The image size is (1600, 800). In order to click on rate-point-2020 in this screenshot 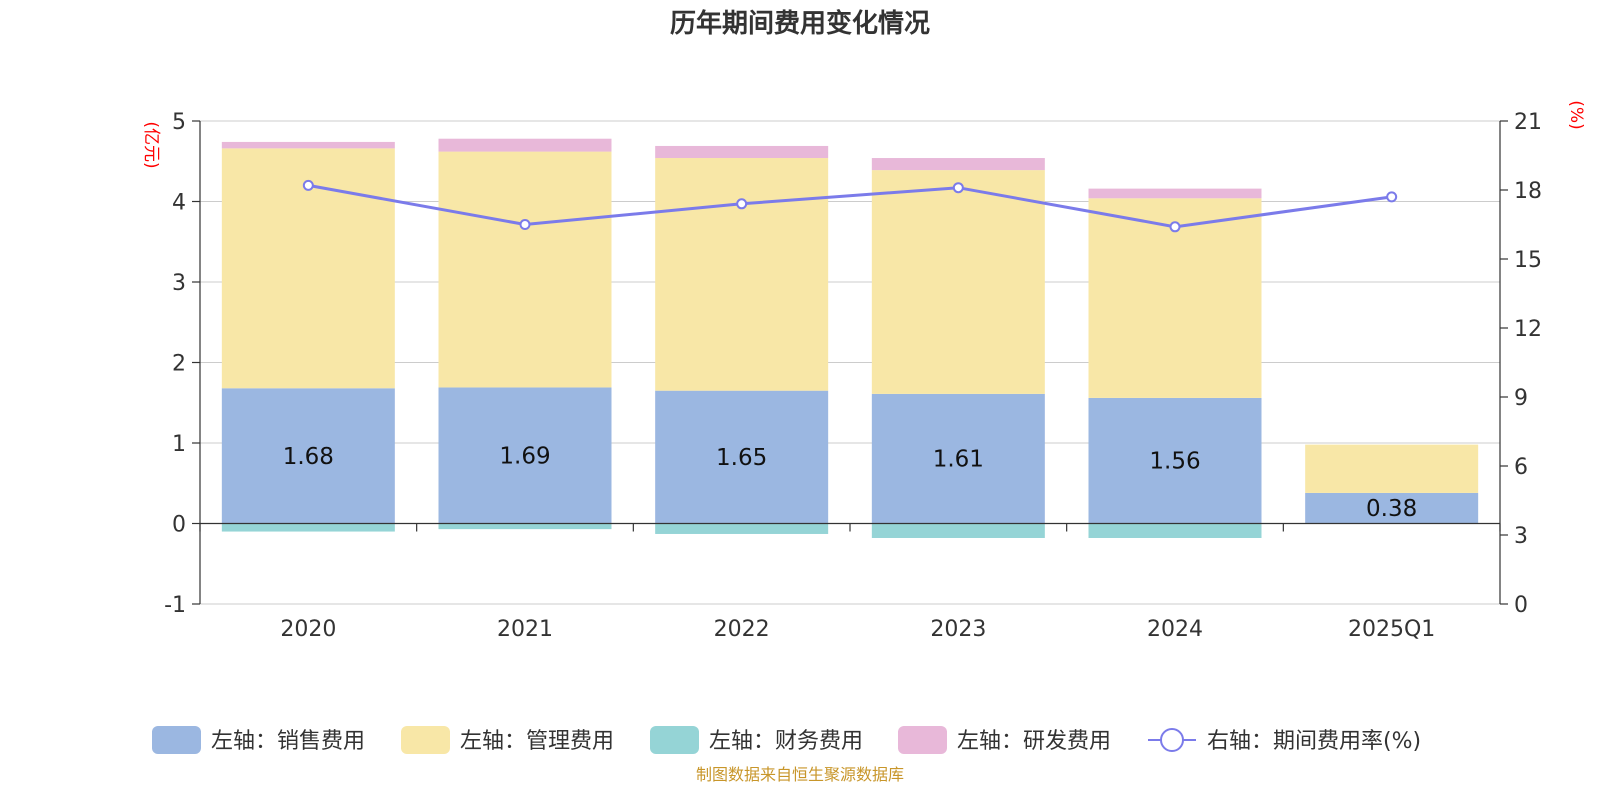, I will do `click(308, 185)`.